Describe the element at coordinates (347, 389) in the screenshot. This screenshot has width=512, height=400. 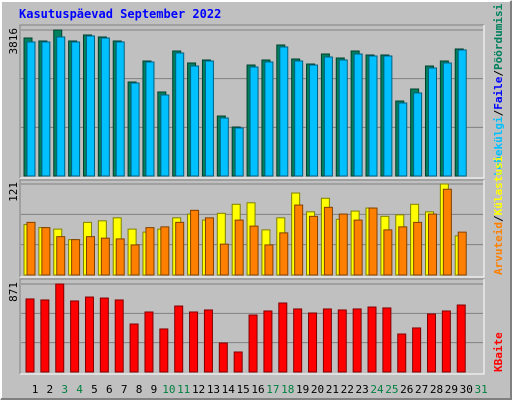
I see `x-tick-label: 22` at that location.